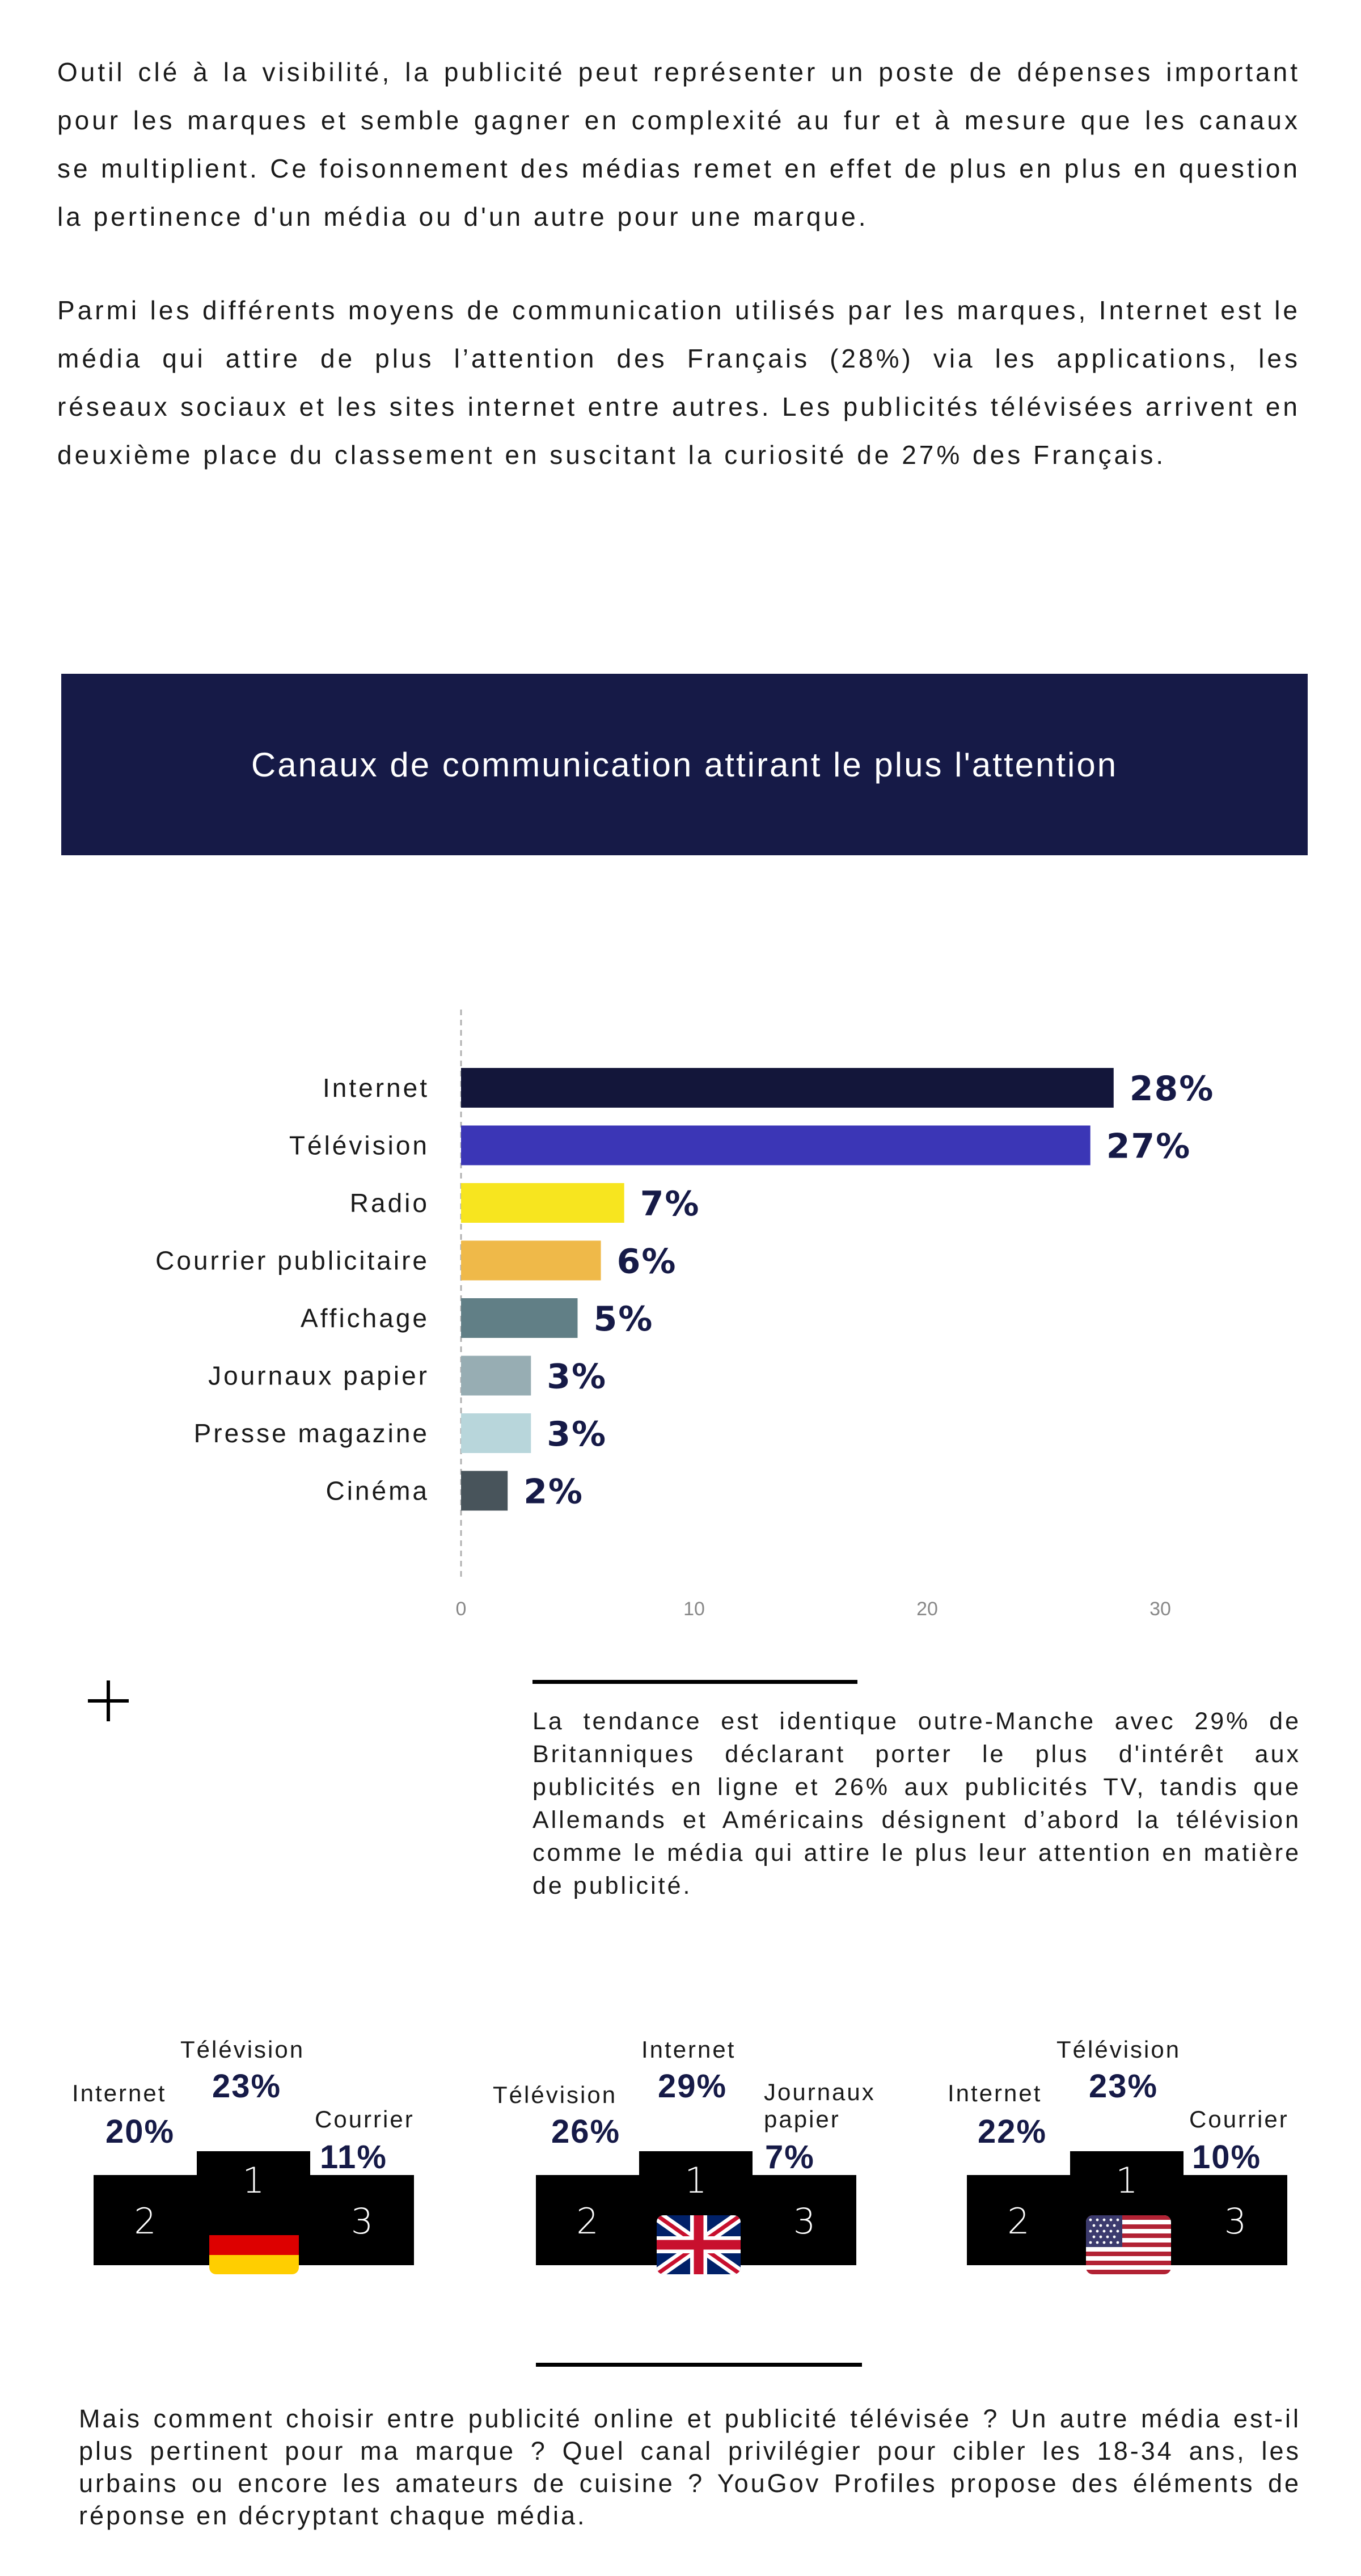  Describe the element at coordinates (694, 1609) in the screenshot. I see `x-tick-label: 10` at that location.